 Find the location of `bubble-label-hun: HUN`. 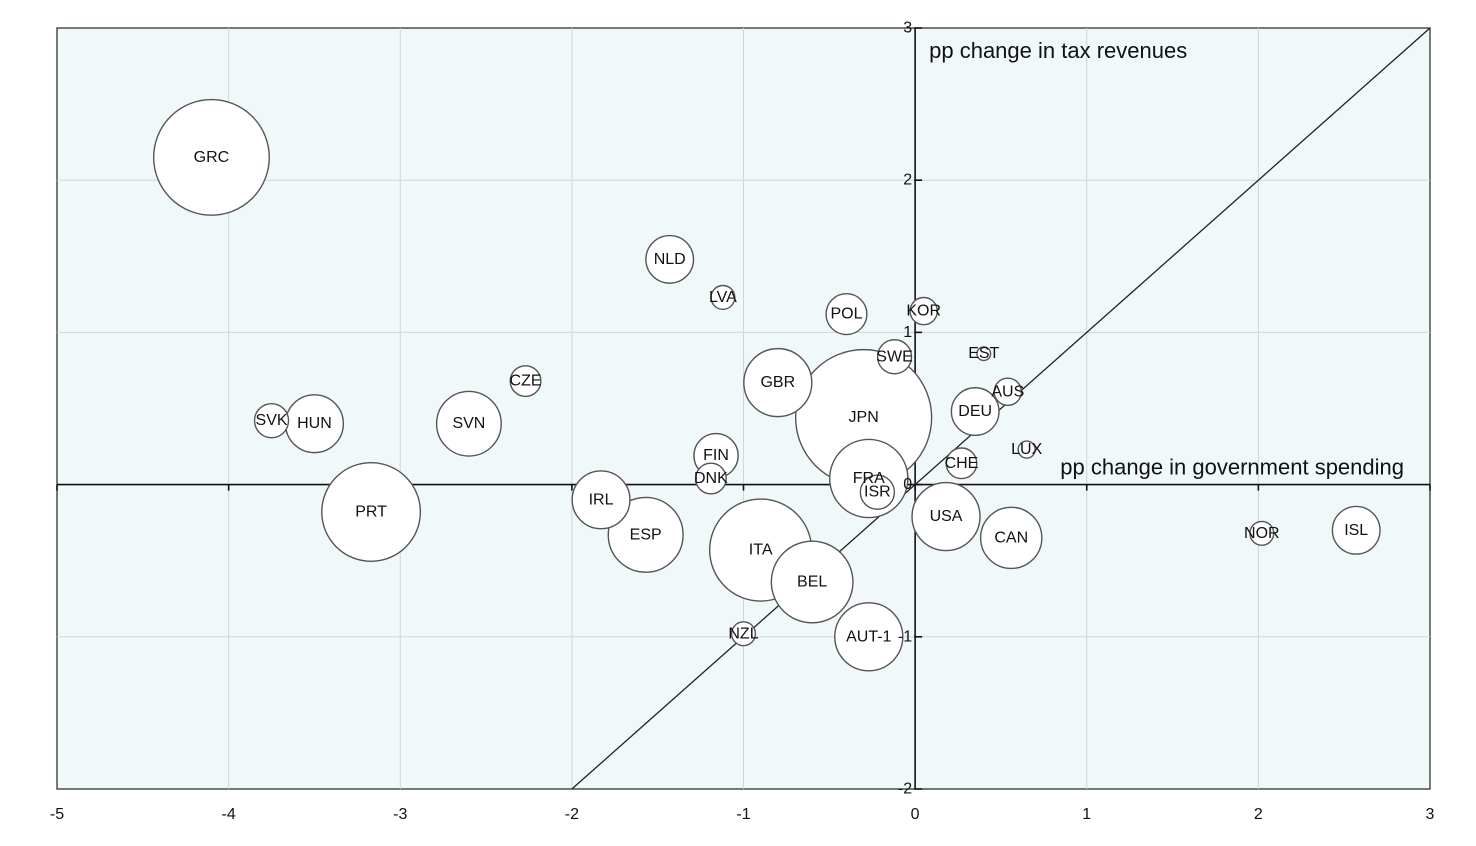

bubble-label-hun: HUN is located at coordinates (314, 423).